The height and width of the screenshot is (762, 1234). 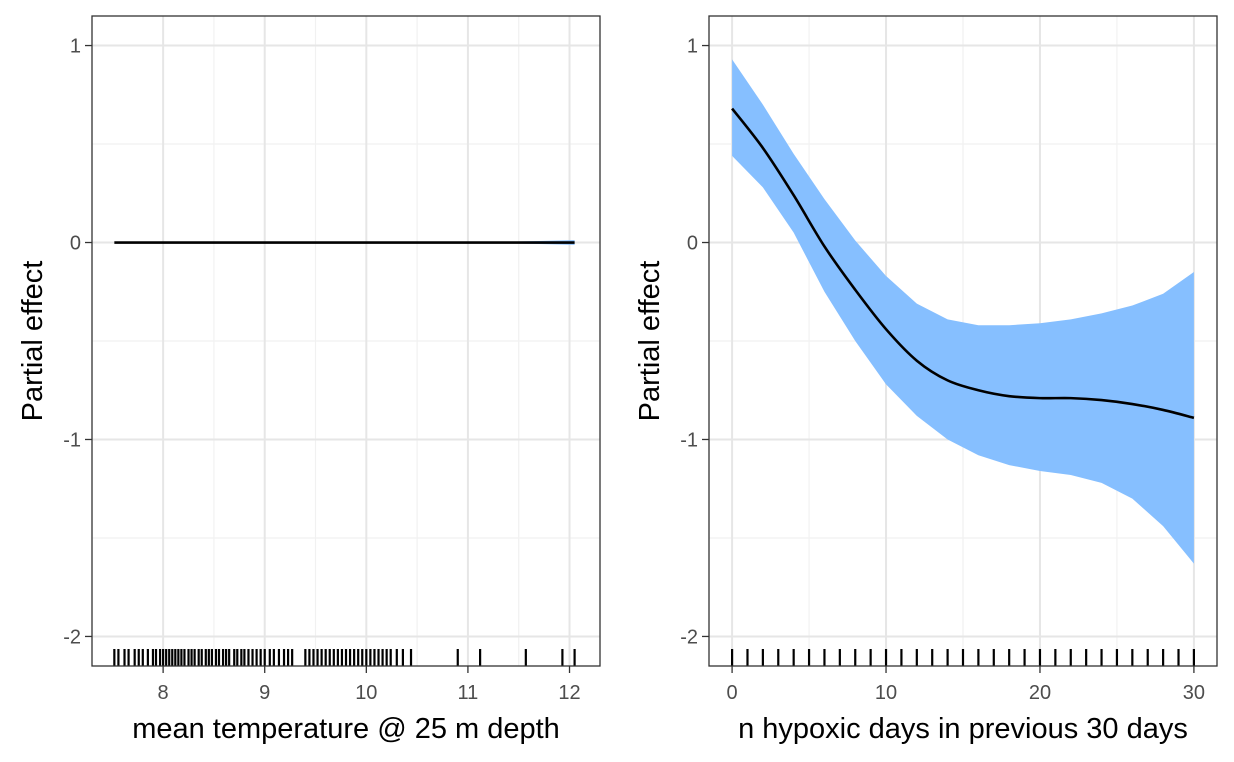 What do you see at coordinates (966, 685) in the screenshot?
I see `x-axis-ticks: 0 10 20 30` at bounding box center [966, 685].